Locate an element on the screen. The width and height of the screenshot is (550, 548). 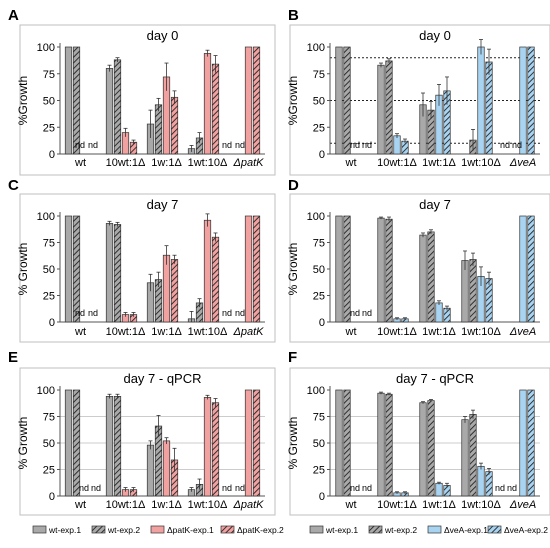
panel-letter: B is located at coordinates (293, 15).